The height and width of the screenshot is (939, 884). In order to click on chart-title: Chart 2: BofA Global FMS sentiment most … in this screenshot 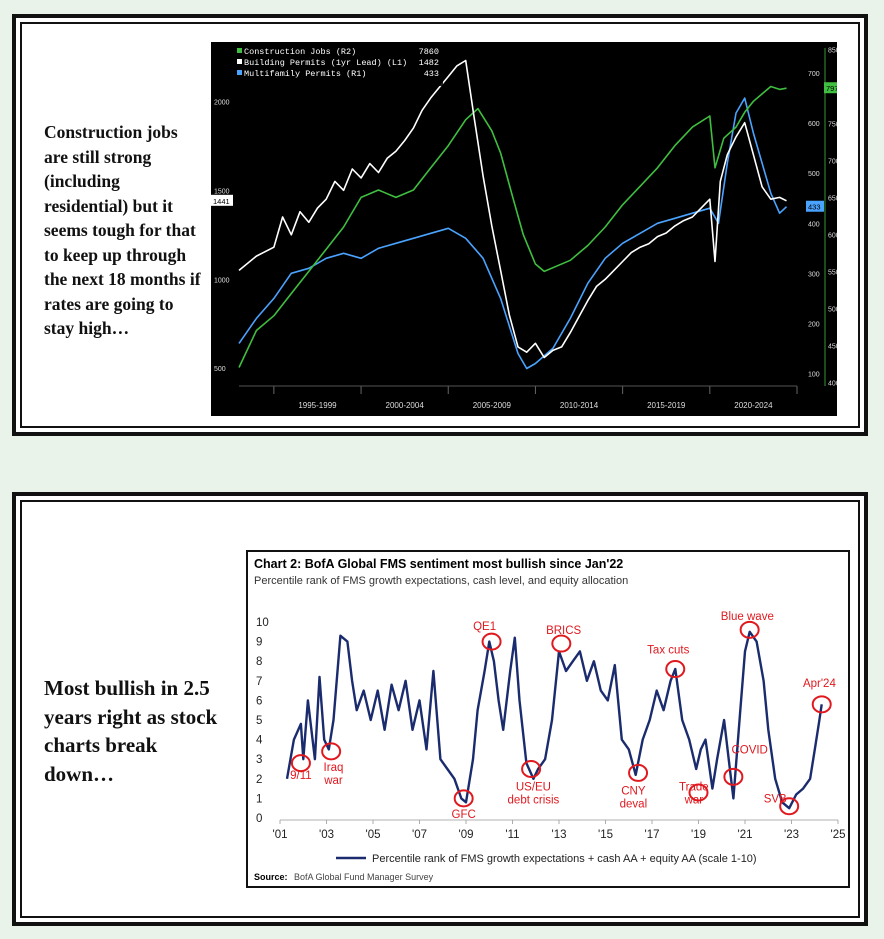, I will do `click(438, 564)`.